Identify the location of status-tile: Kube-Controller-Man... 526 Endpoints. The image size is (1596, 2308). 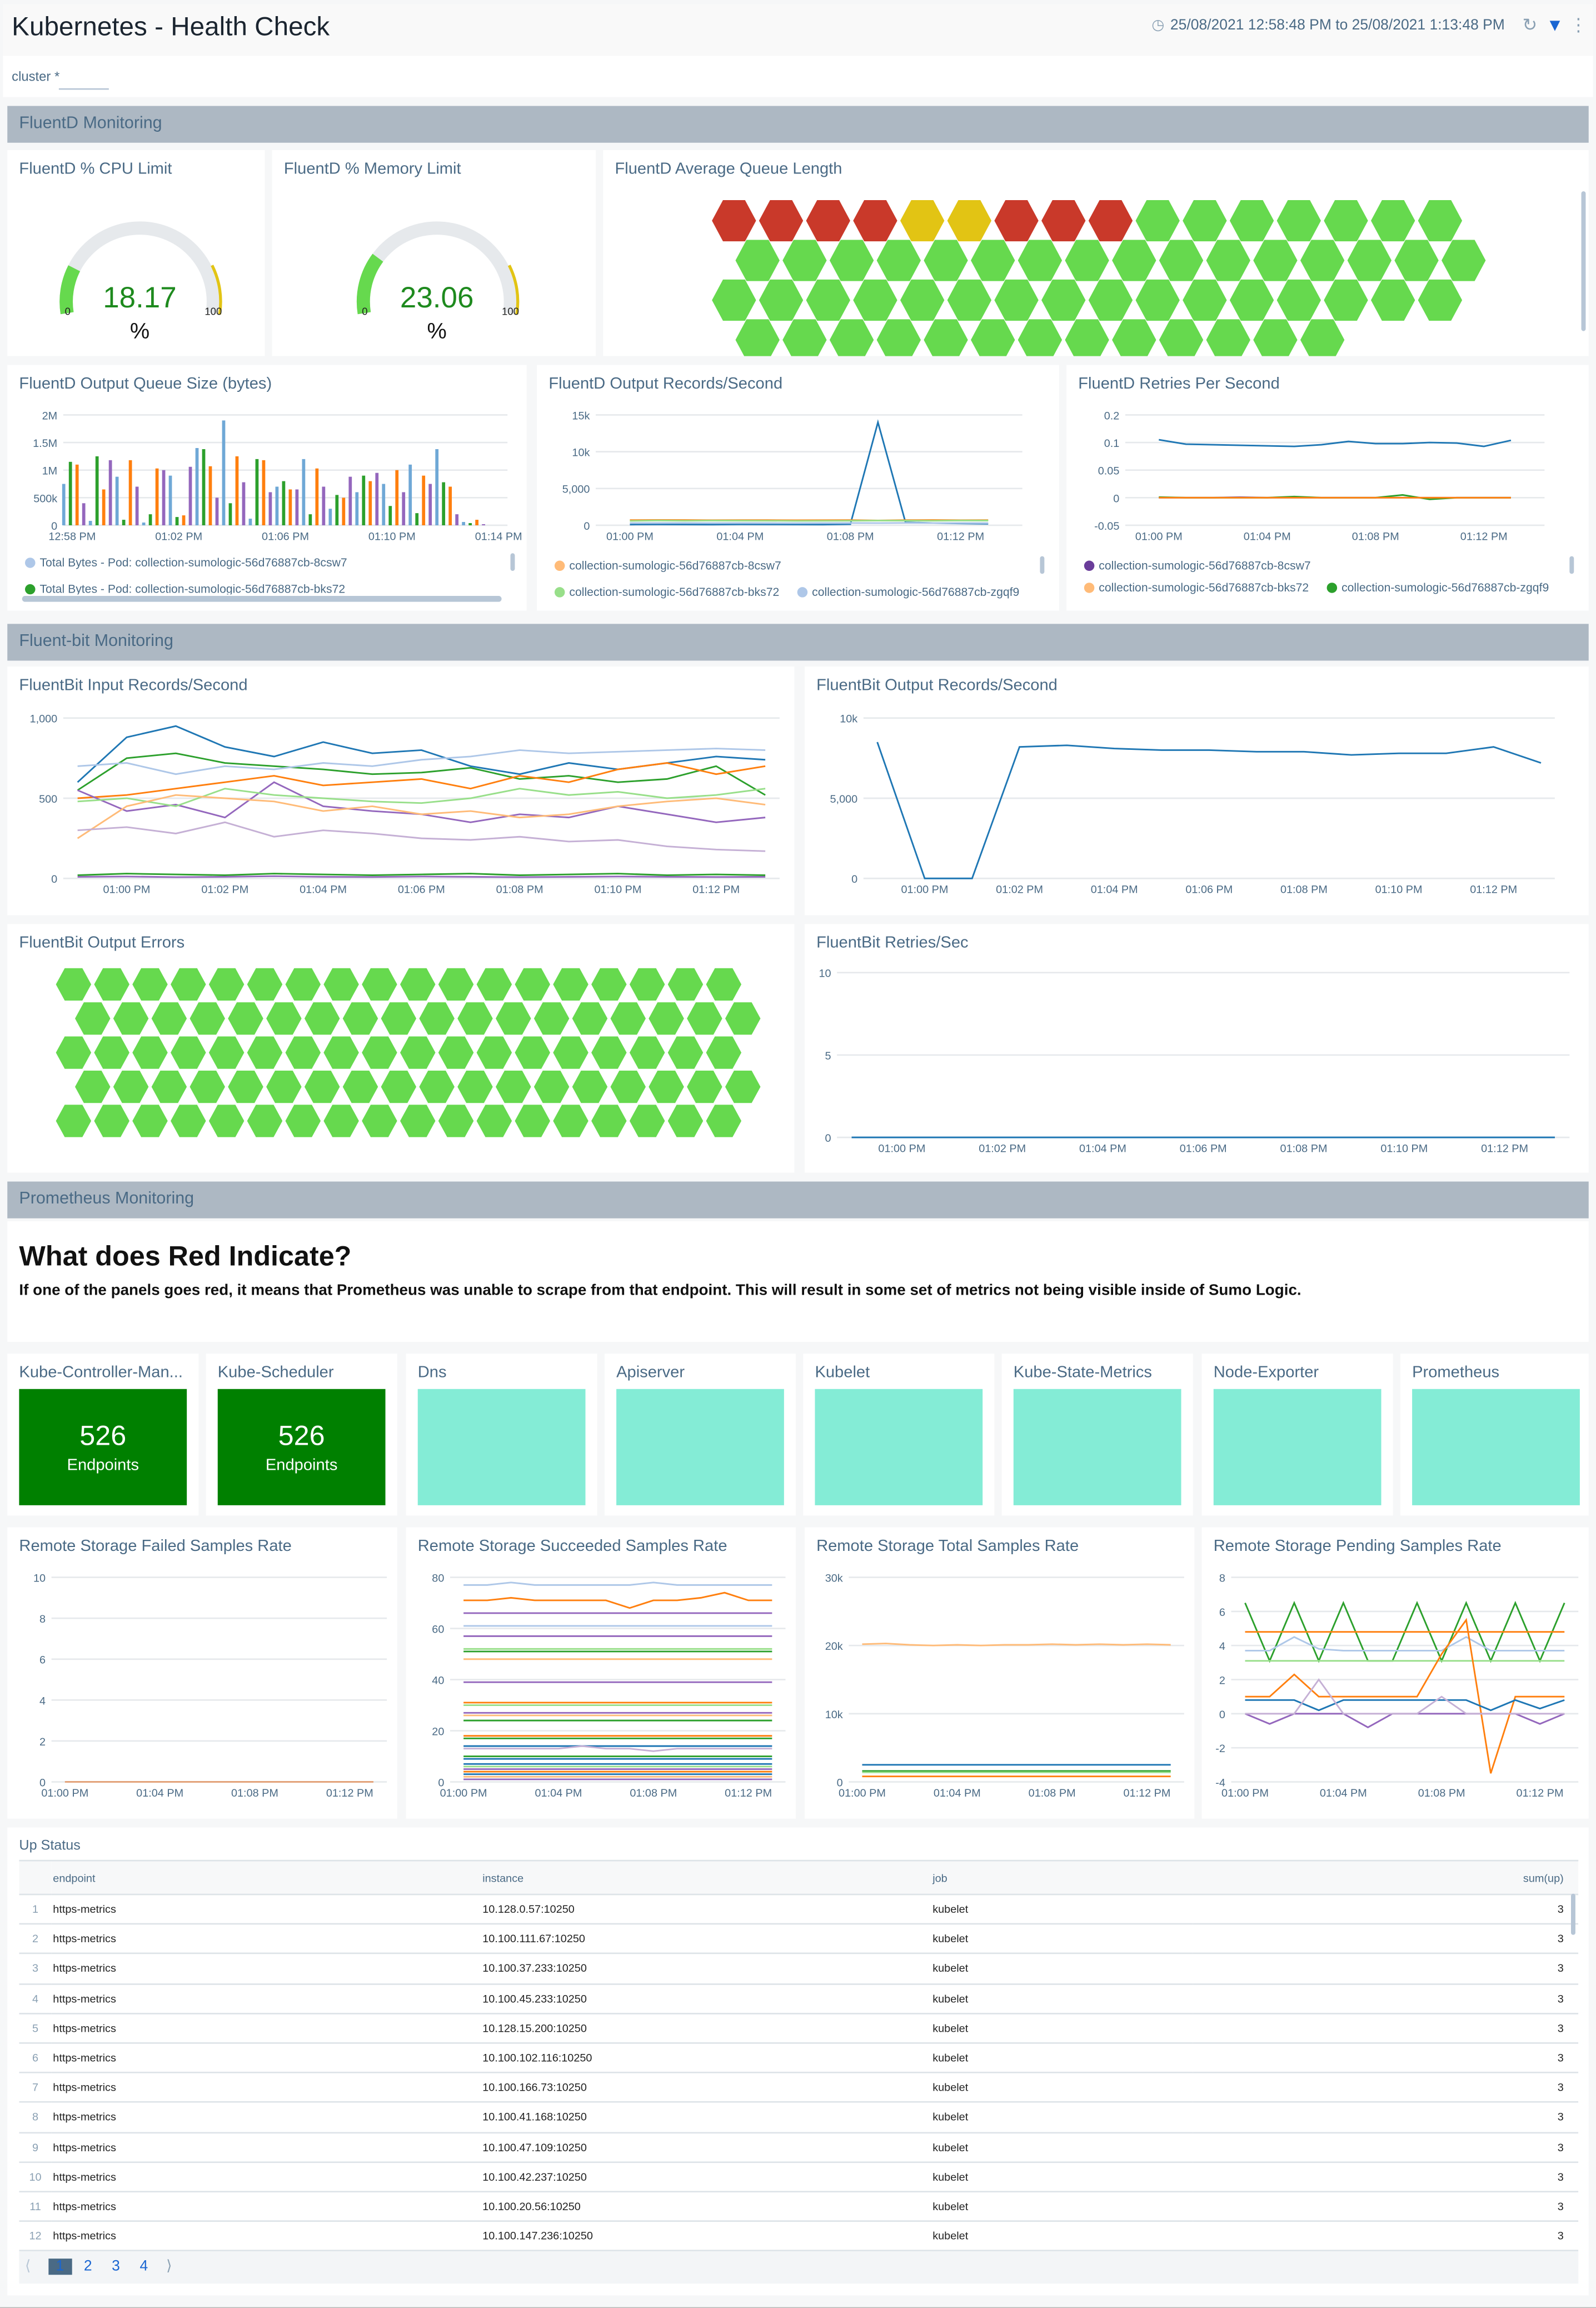
(103, 1435).